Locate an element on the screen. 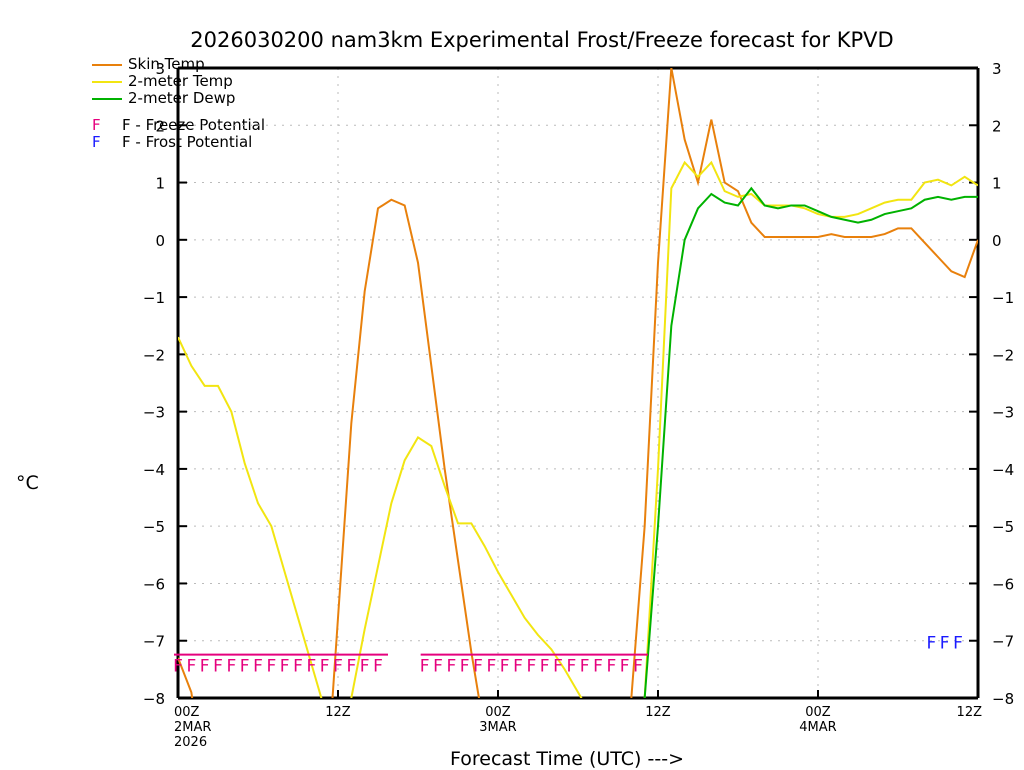 Image resolution: width=1024 pixels, height=770 pixels. y-axis-label: °C is located at coordinates (27, 483).